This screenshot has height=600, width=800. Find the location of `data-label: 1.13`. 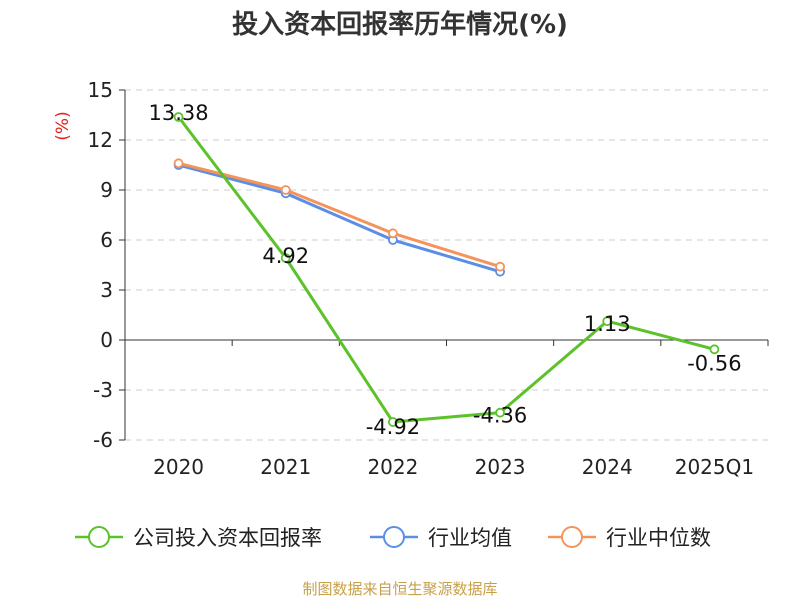

data-label: 1.13 is located at coordinates (607, 324).